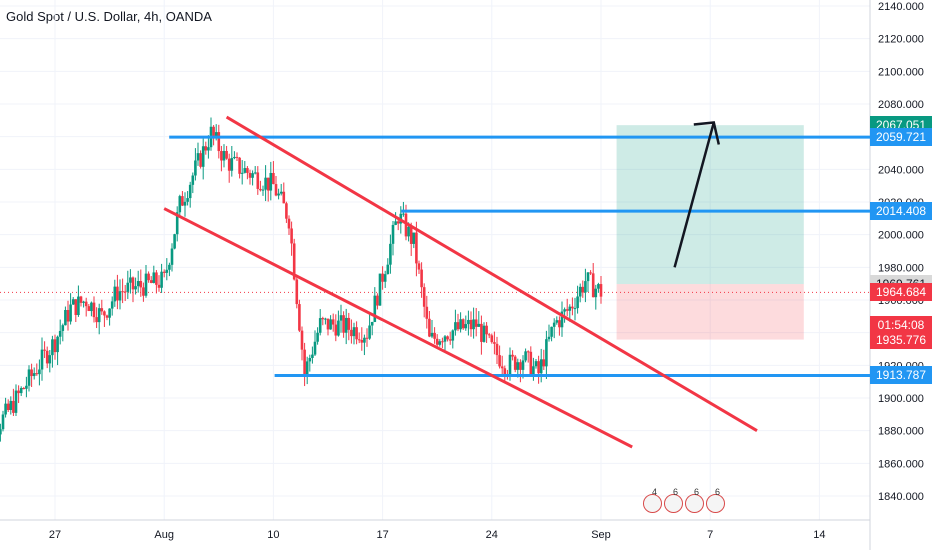 The width and height of the screenshot is (932, 550). I want to click on y-tick-label: 2040.000, so click(901, 170).